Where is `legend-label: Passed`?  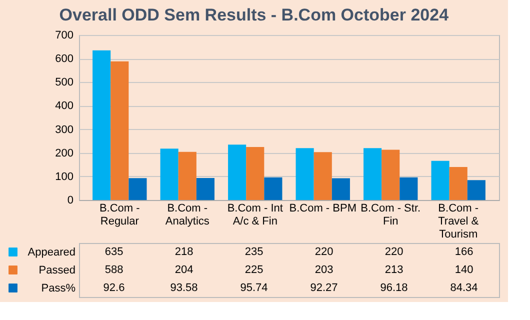
legend-label: Passed is located at coordinates (57, 270).